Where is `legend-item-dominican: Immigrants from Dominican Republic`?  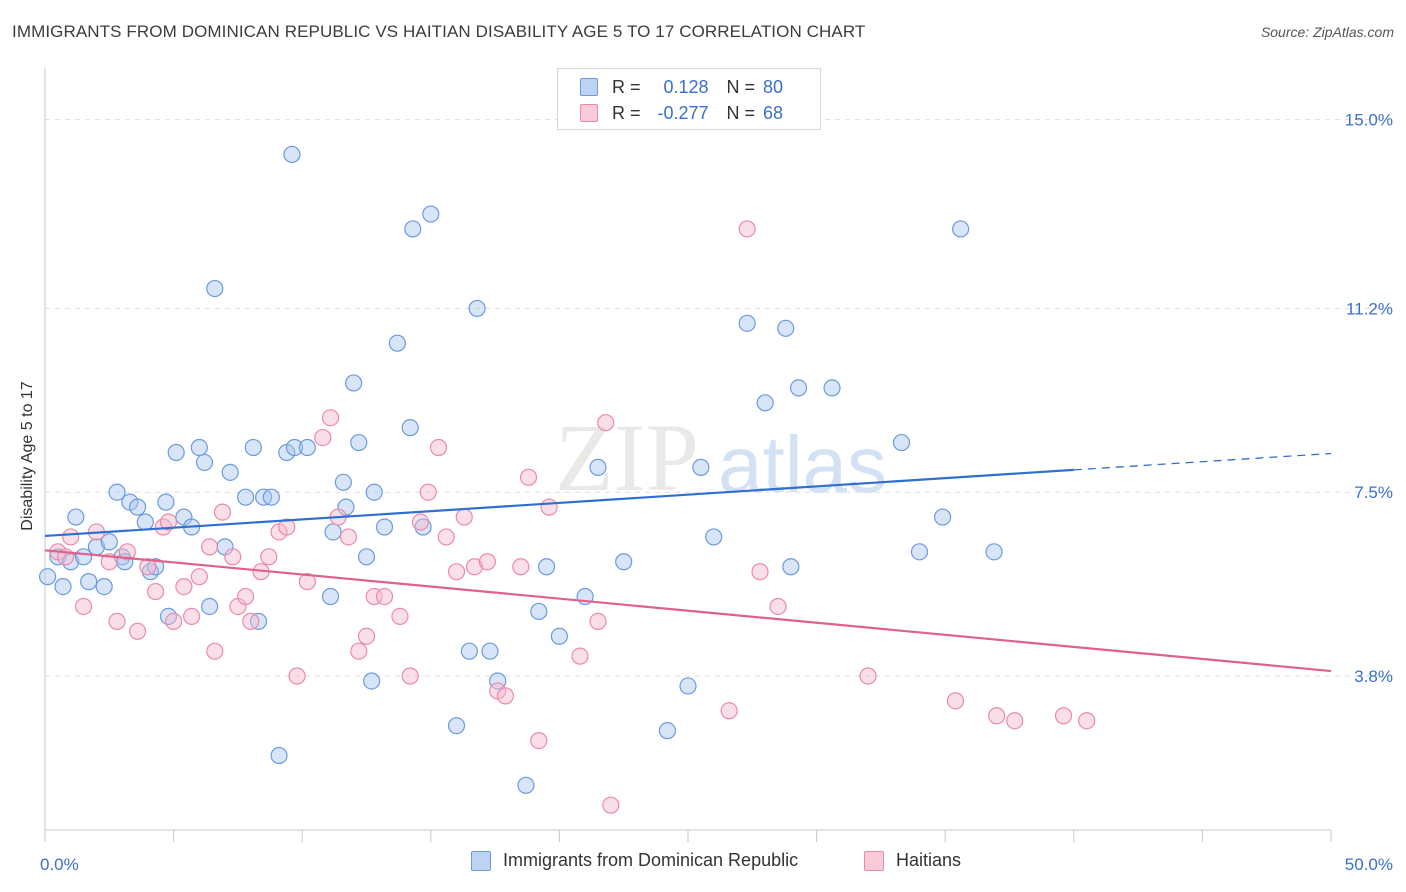 legend-item-dominican: Immigrants from Dominican Republic is located at coordinates (634, 860).